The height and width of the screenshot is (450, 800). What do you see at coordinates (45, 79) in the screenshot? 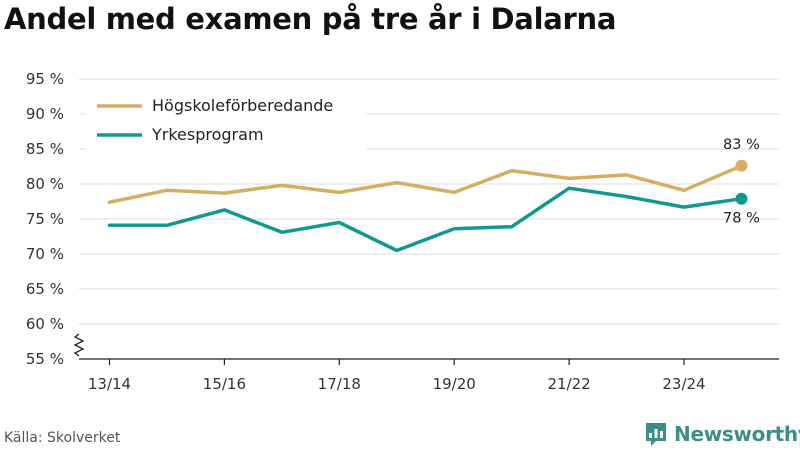
I see `y-tick-label: 95 %` at bounding box center [45, 79].